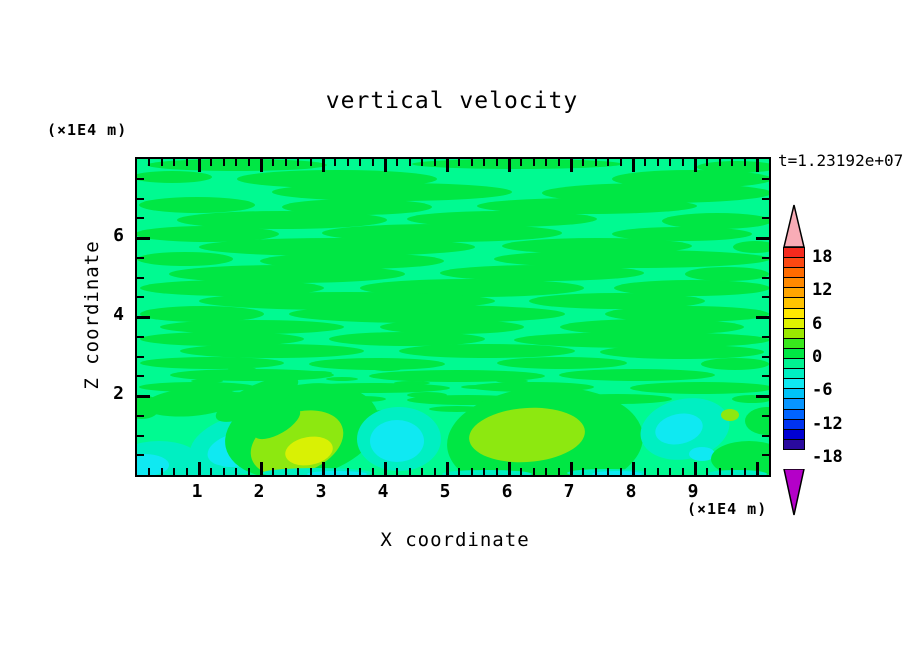 The height and width of the screenshot is (654, 904). I want to click on x-tick-label: 8, so click(631, 491).